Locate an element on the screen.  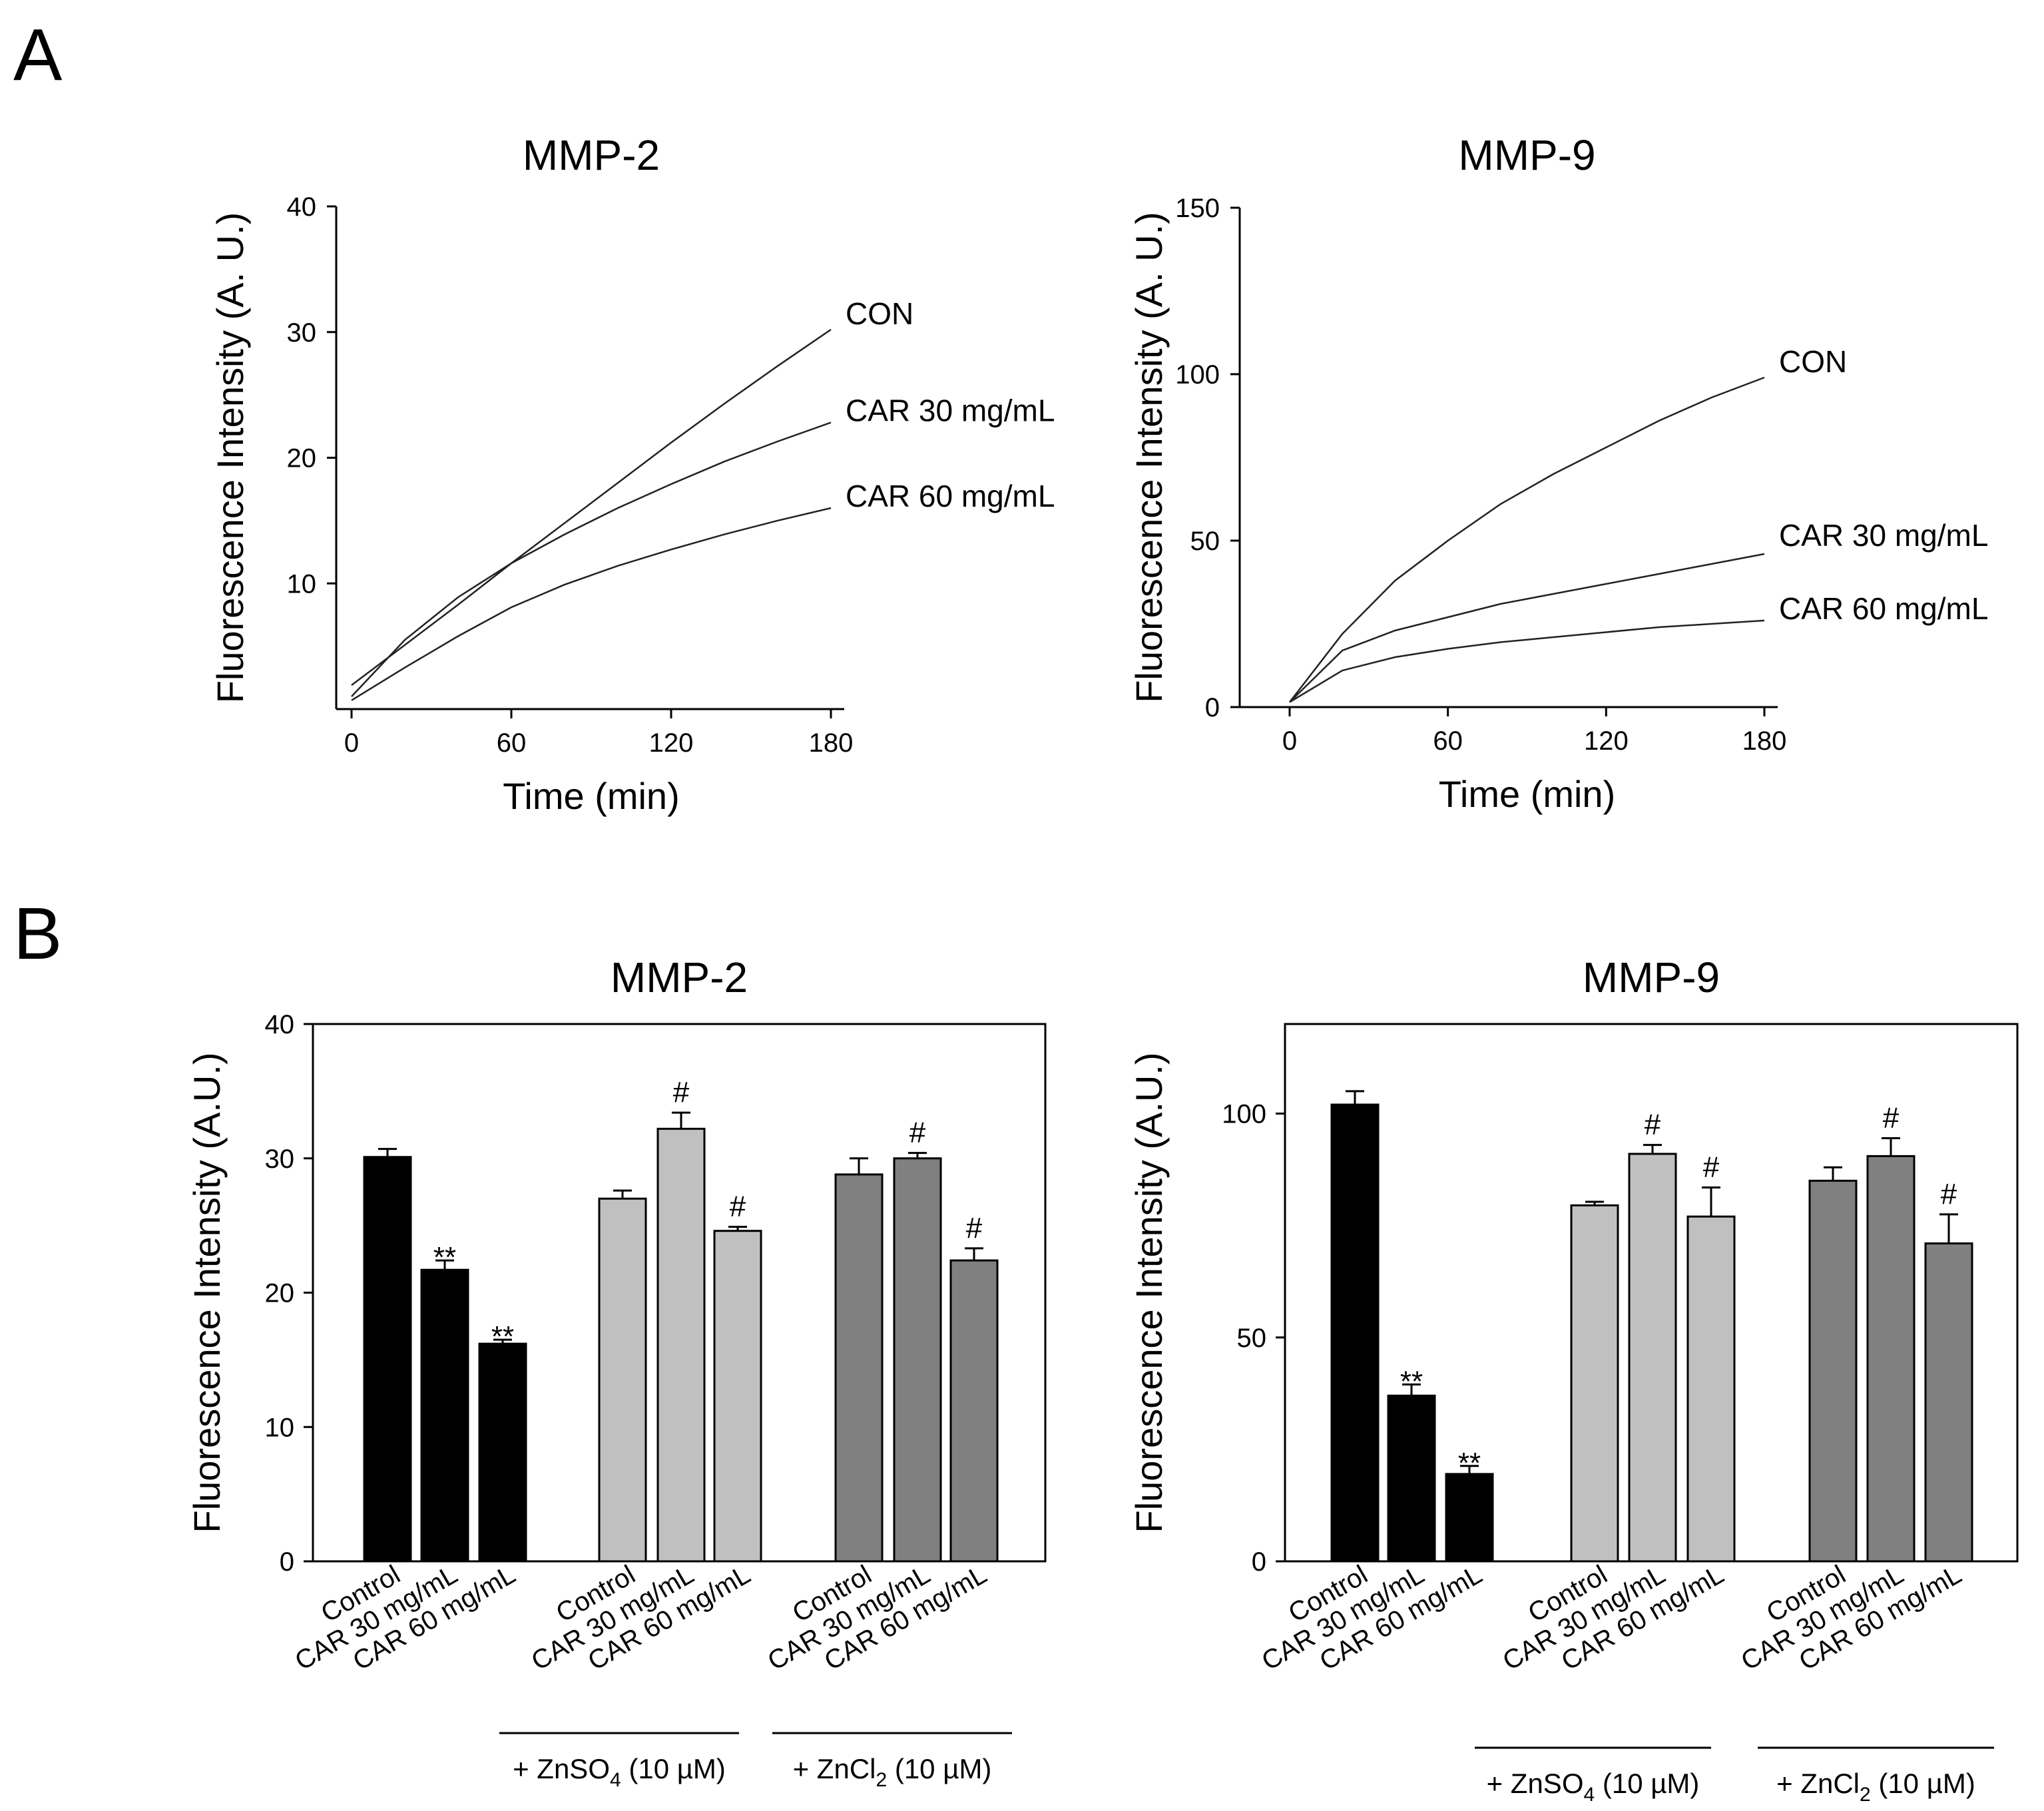
a-mmp2-x-axis-label: Time (min) is located at coordinates (591, 796).